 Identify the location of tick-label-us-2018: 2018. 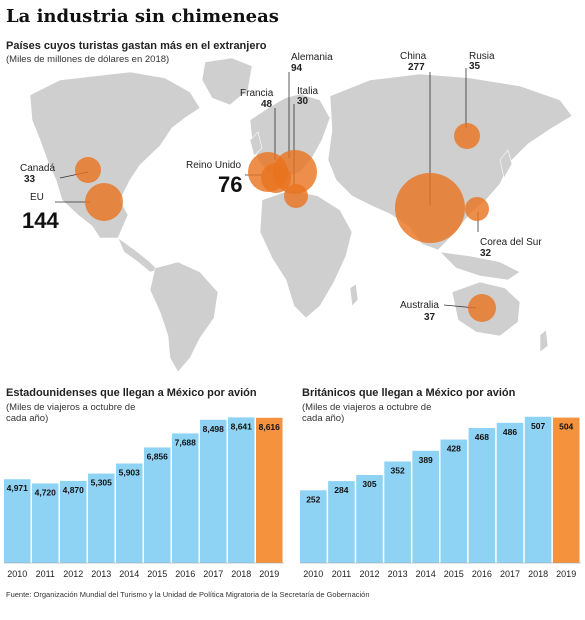
(241, 574).